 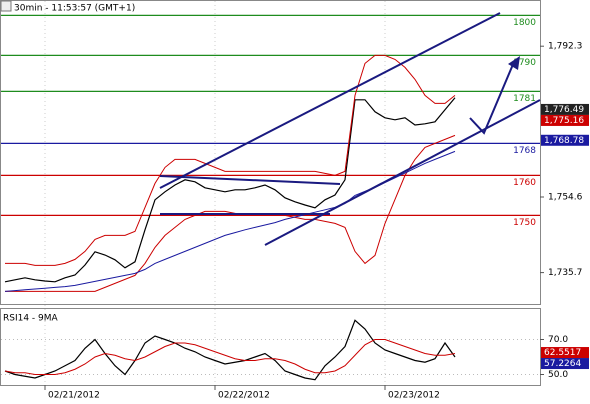 What do you see at coordinates (562, 364) in the screenshot?
I see `price-tag-label: 57.2264` at bounding box center [562, 364].